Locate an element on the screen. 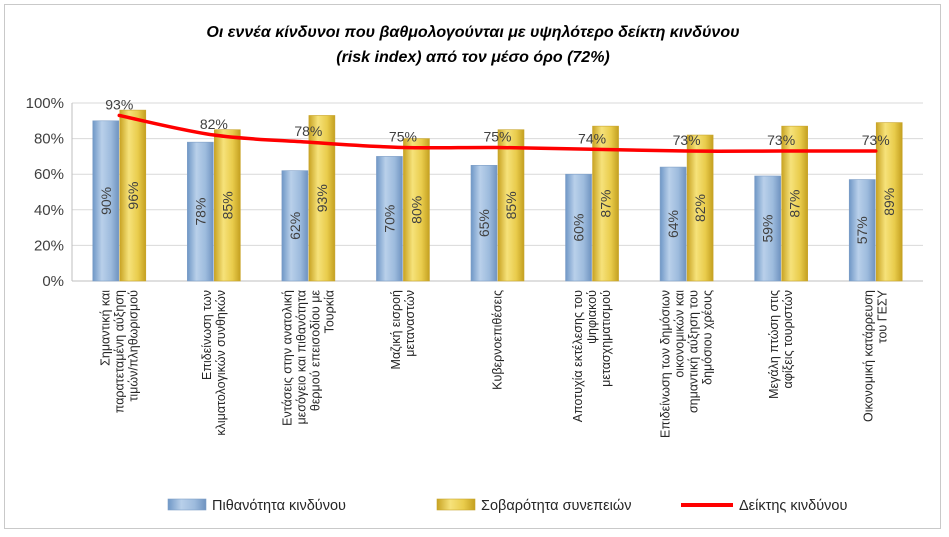  category-label: Μαζική εισροή μεταναστών is located at coordinates (403, 330).